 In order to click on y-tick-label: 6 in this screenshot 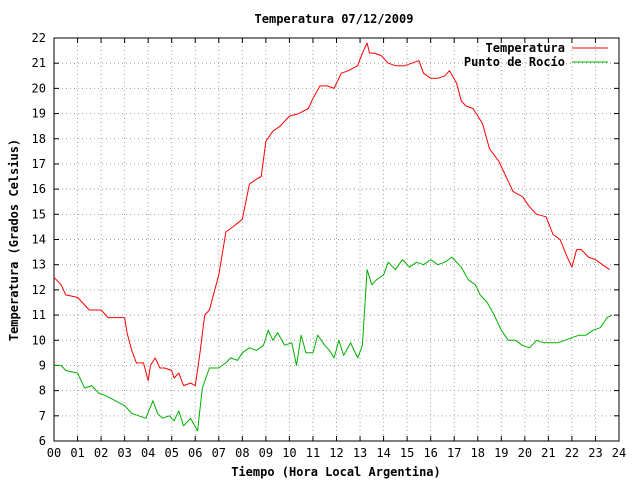, I will do `click(42, 441)`.